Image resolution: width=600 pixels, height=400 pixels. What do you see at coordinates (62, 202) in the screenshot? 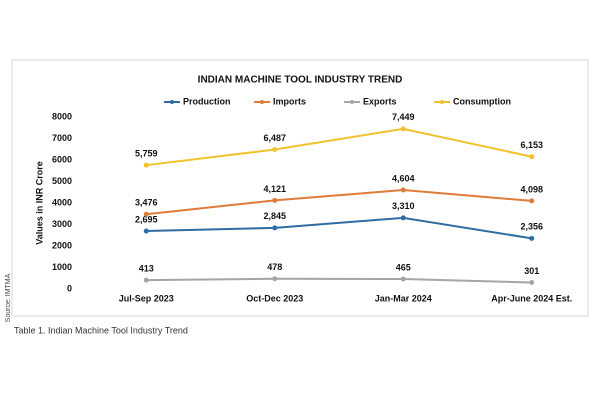
I see `y-tick-label: 4000` at bounding box center [62, 202].